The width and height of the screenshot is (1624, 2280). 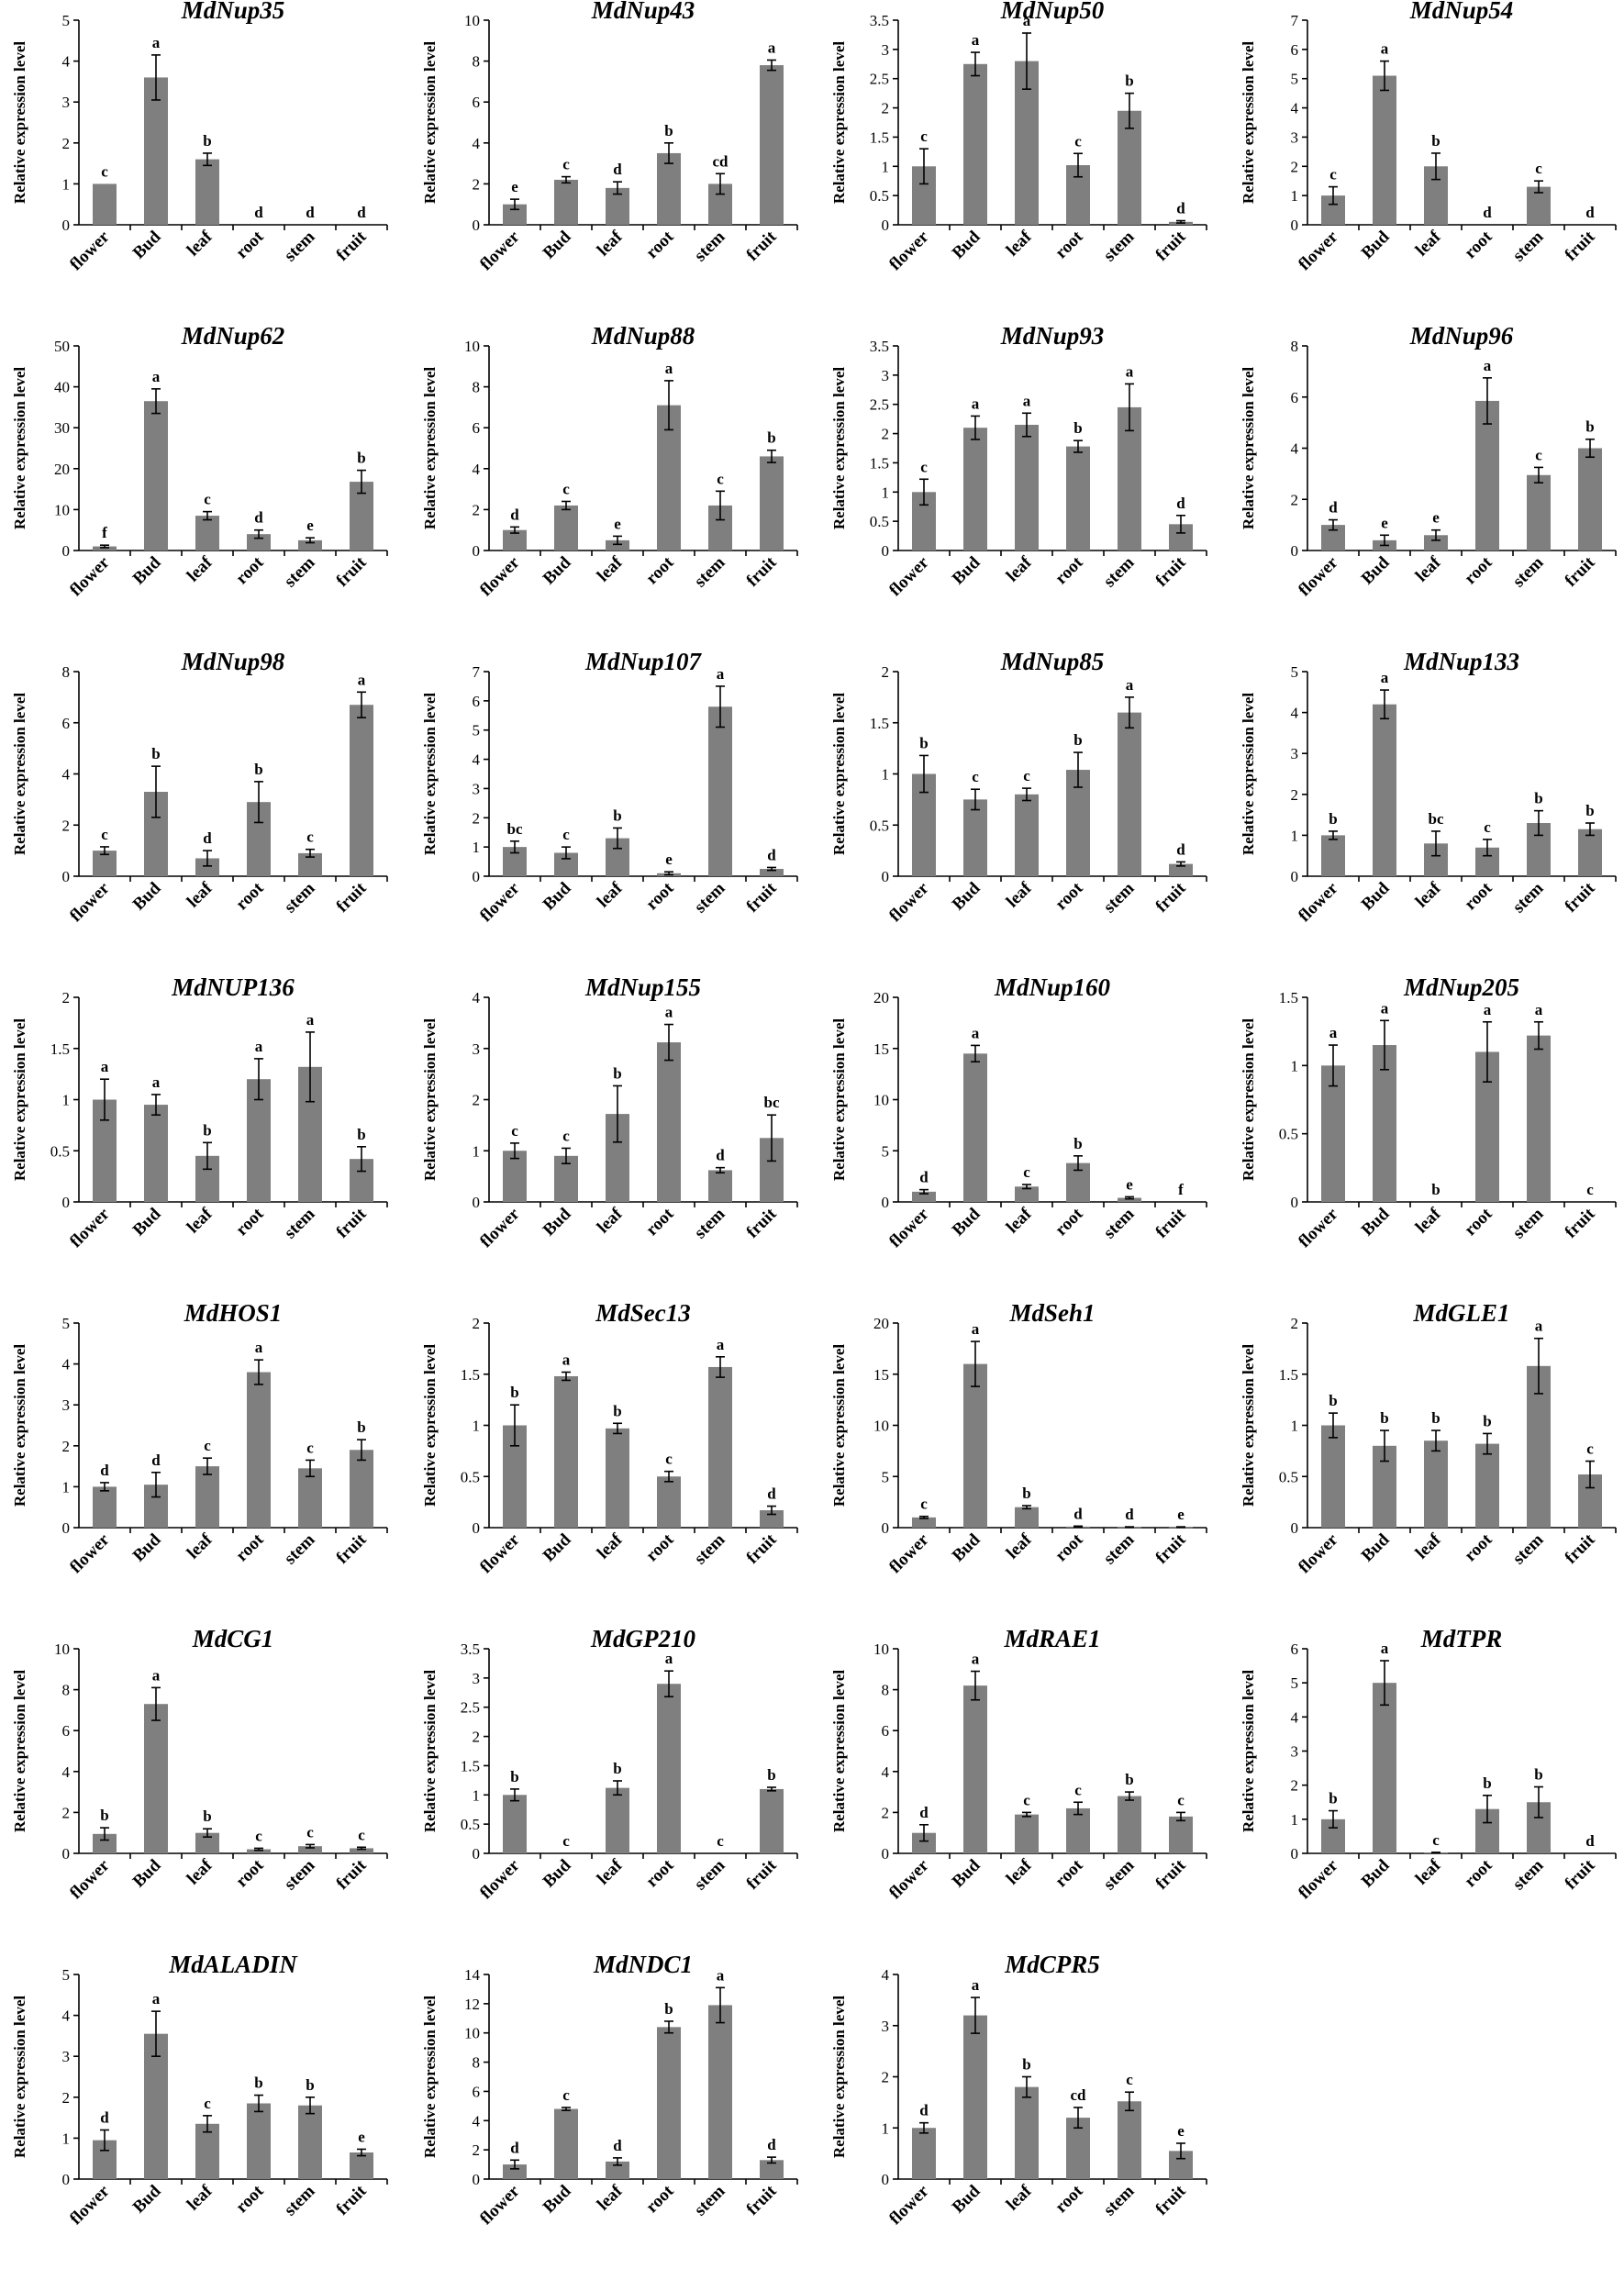 What do you see at coordinates (720, 2092) in the screenshot?
I see `bar-stem` at bounding box center [720, 2092].